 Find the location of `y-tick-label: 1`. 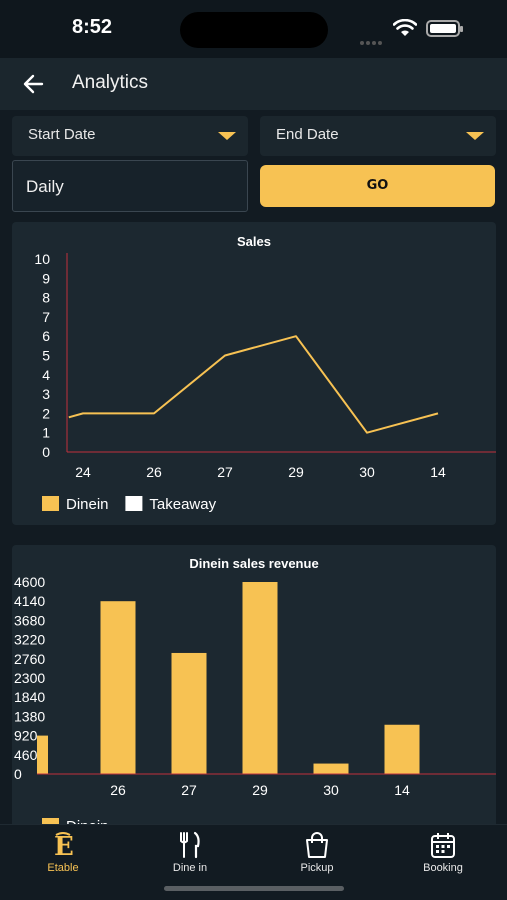

y-tick-label: 1 is located at coordinates (46, 433).